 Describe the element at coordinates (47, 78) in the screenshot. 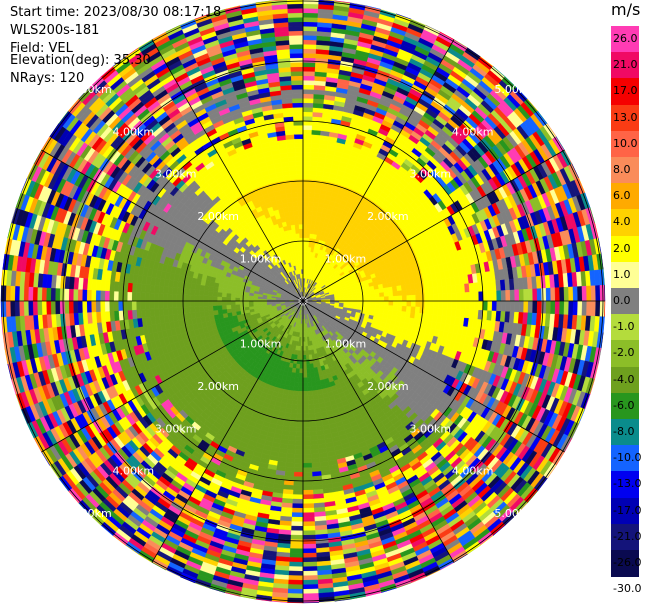

I see `nrays-label: NRays: 120` at that location.